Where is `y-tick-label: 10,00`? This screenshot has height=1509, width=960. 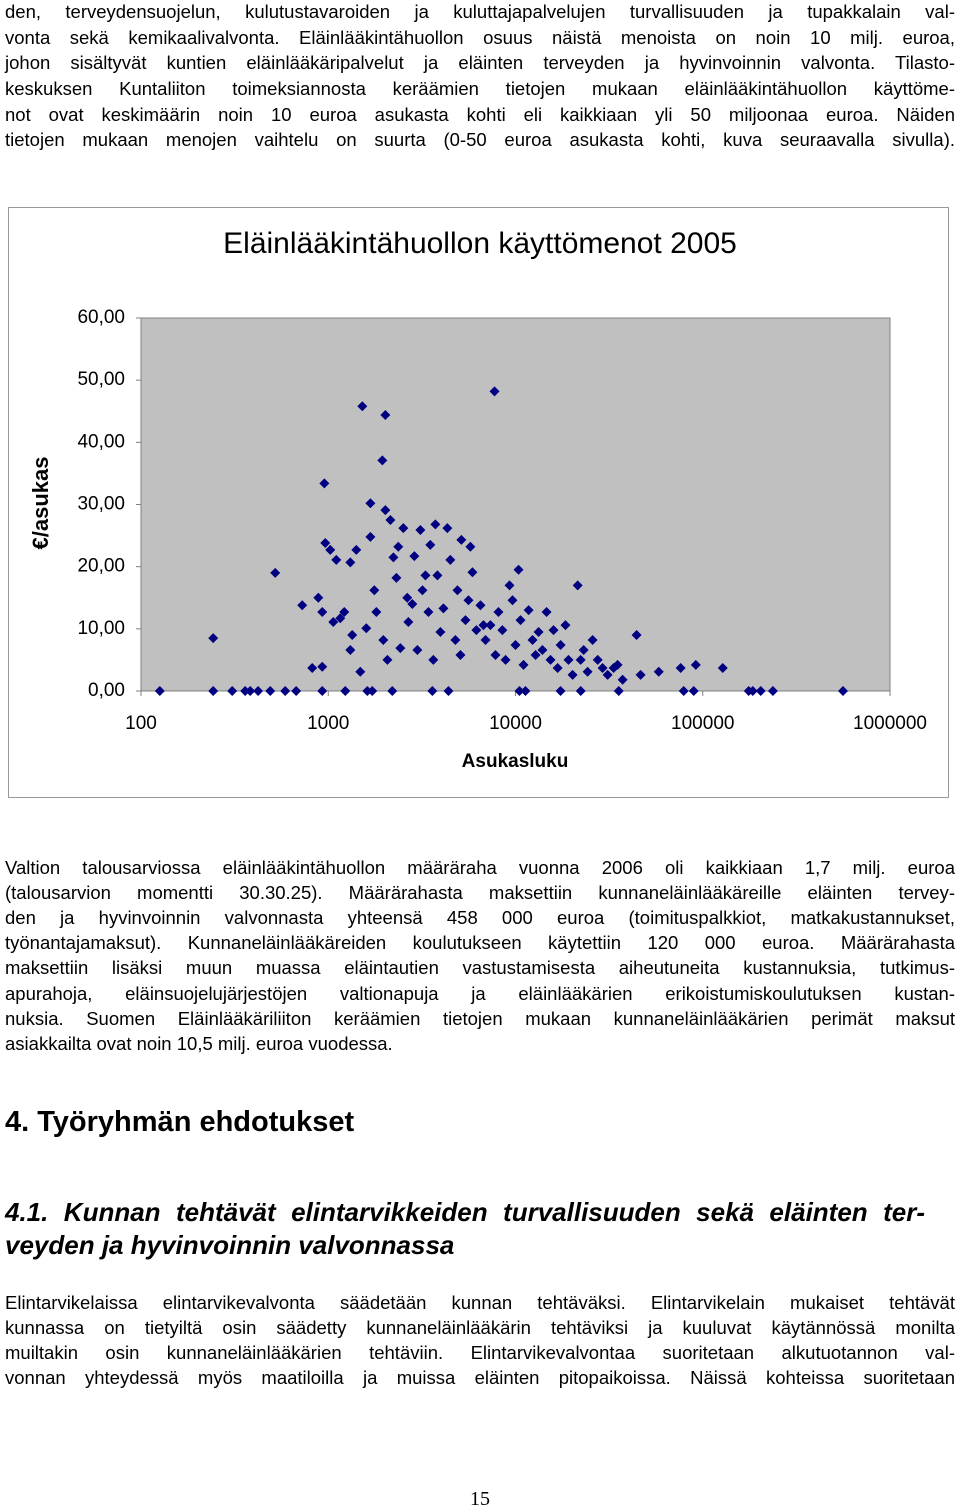 y-tick-label: 10,00 is located at coordinates (101, 628).